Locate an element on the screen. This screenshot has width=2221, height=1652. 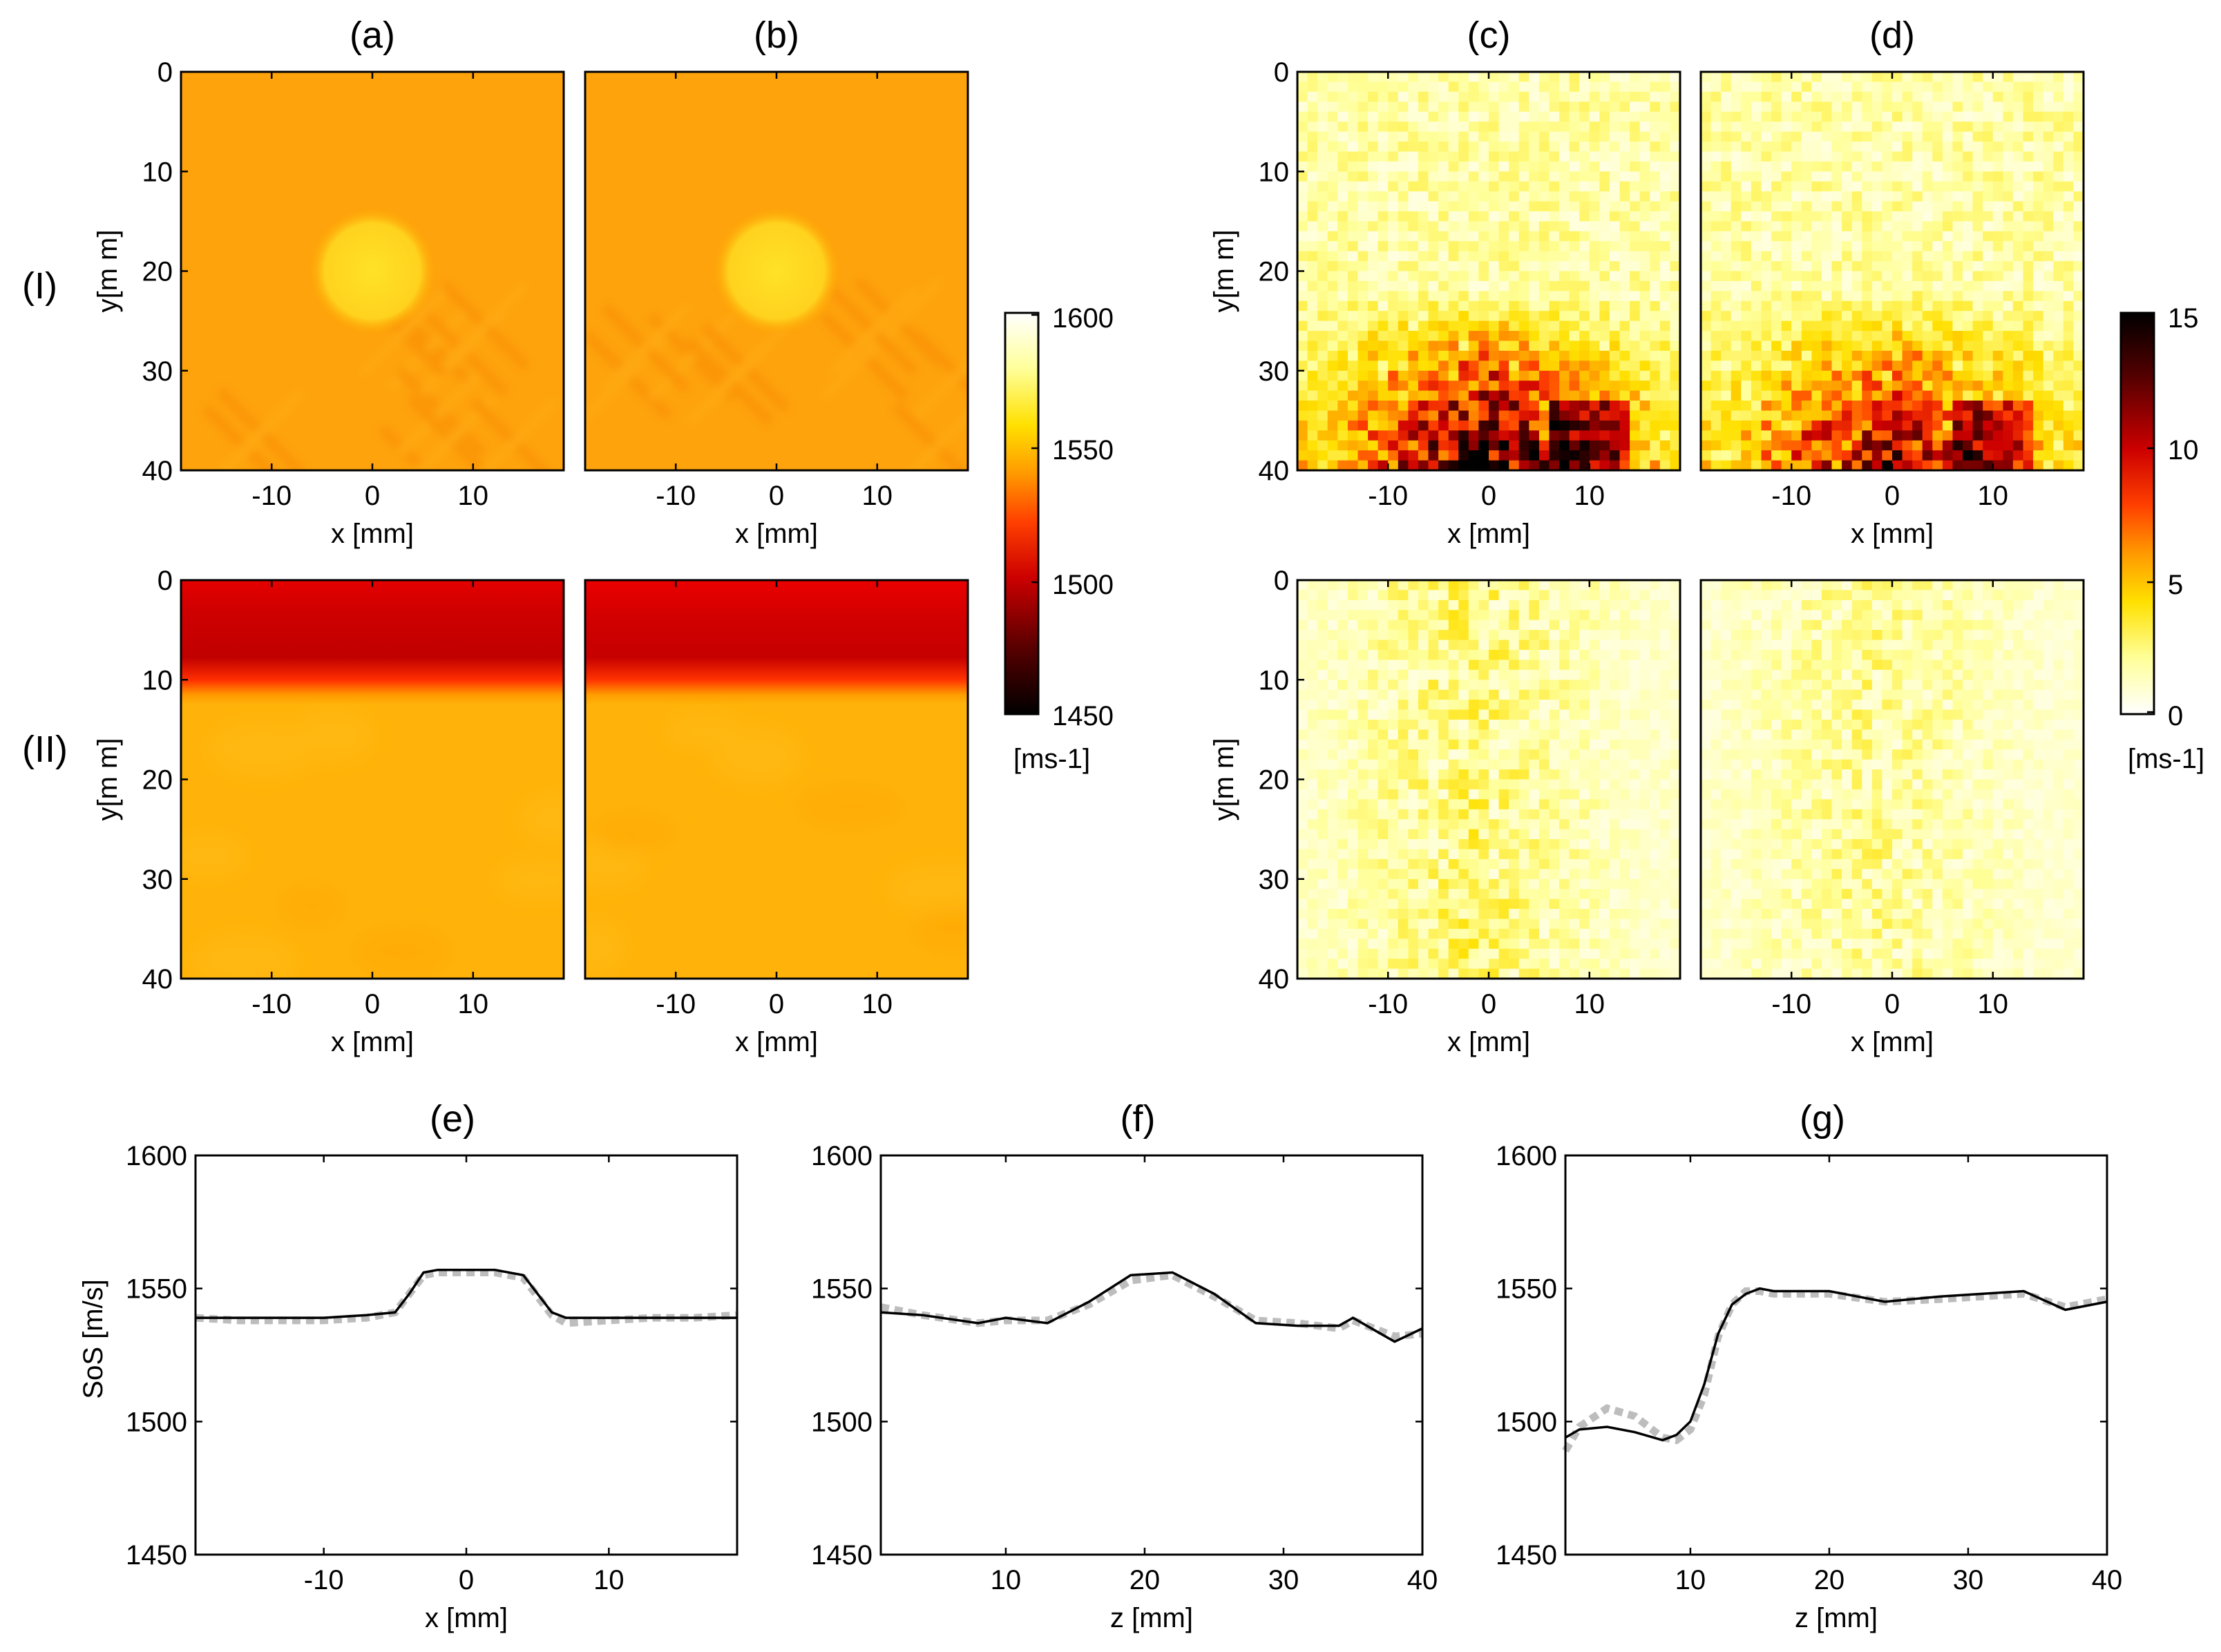
x-axis-label: x [mm] is located at coordinates (372, 1042).